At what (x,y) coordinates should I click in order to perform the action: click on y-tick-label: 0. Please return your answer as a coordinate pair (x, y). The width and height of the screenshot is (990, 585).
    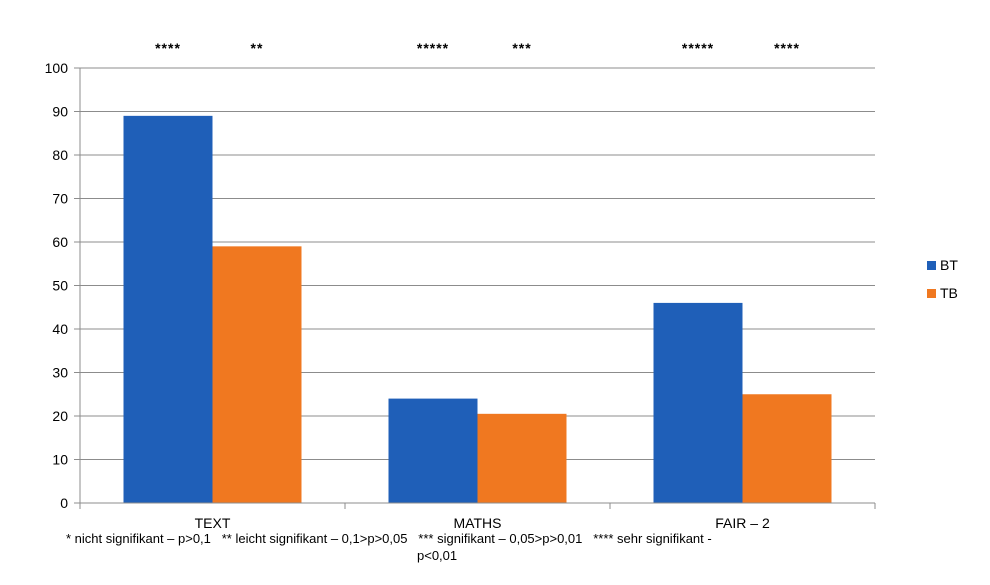
    Looking at the image, I should click on (64, 503).